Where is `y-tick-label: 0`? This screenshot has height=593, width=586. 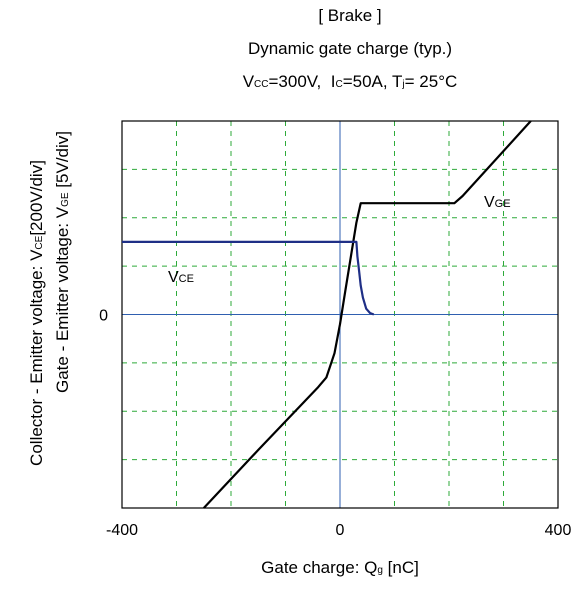
y-tick-label: 0 is located at coordinates (103, 316).